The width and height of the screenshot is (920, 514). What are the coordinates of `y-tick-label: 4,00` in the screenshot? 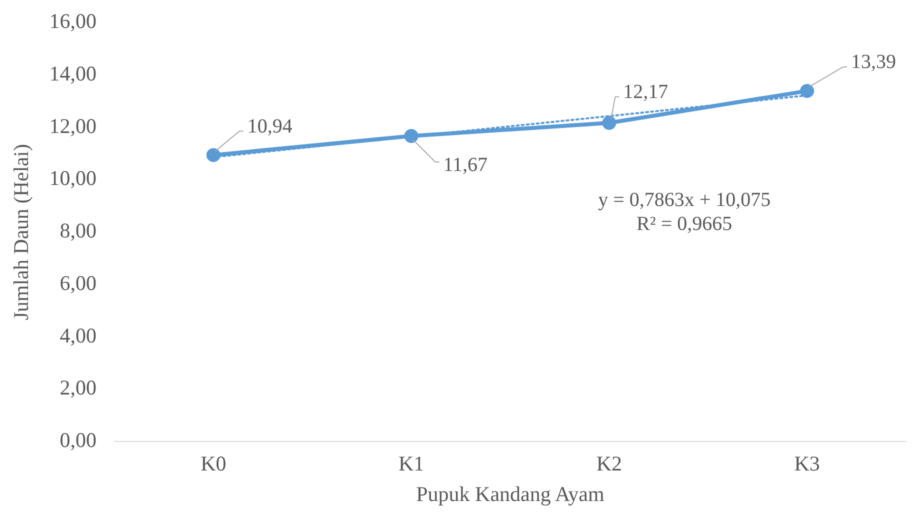 It's located at (78, 335).